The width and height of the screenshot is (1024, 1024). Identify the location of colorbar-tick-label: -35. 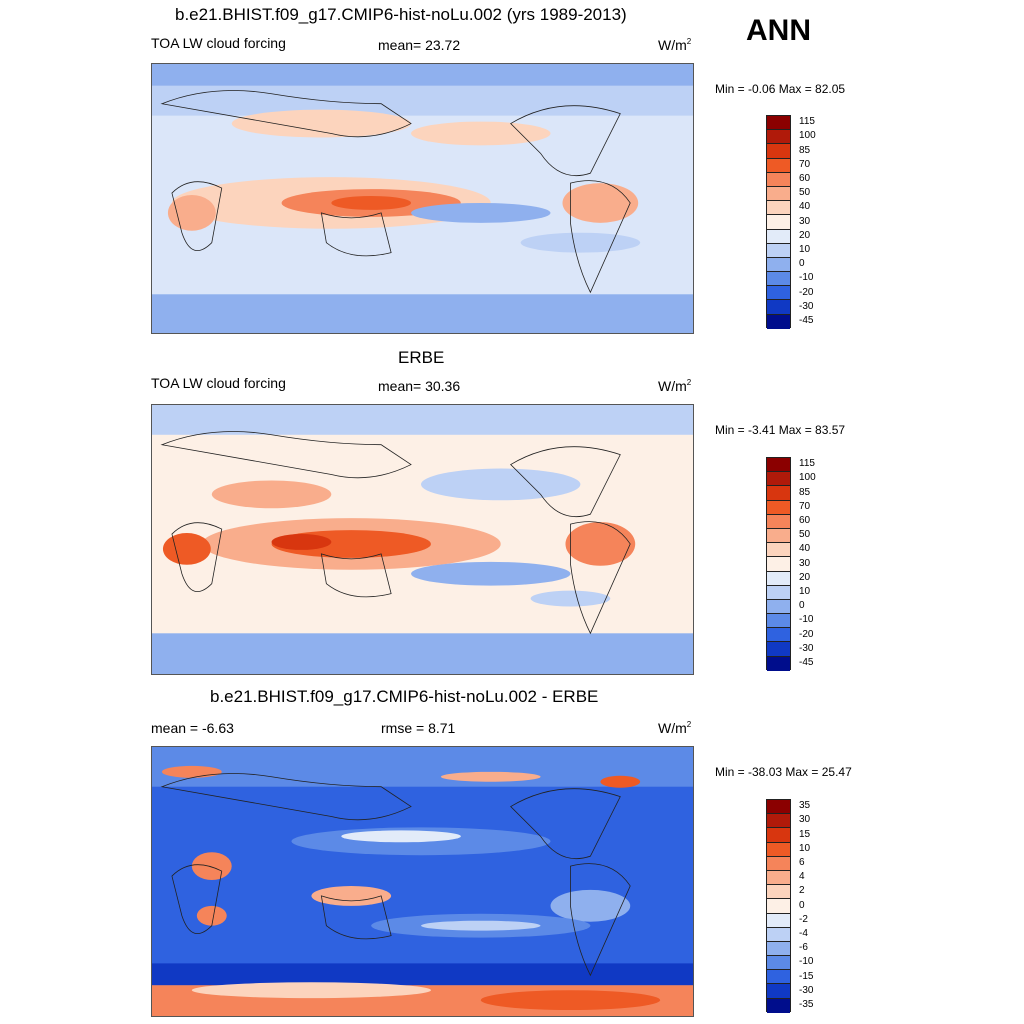
(806, 1004).